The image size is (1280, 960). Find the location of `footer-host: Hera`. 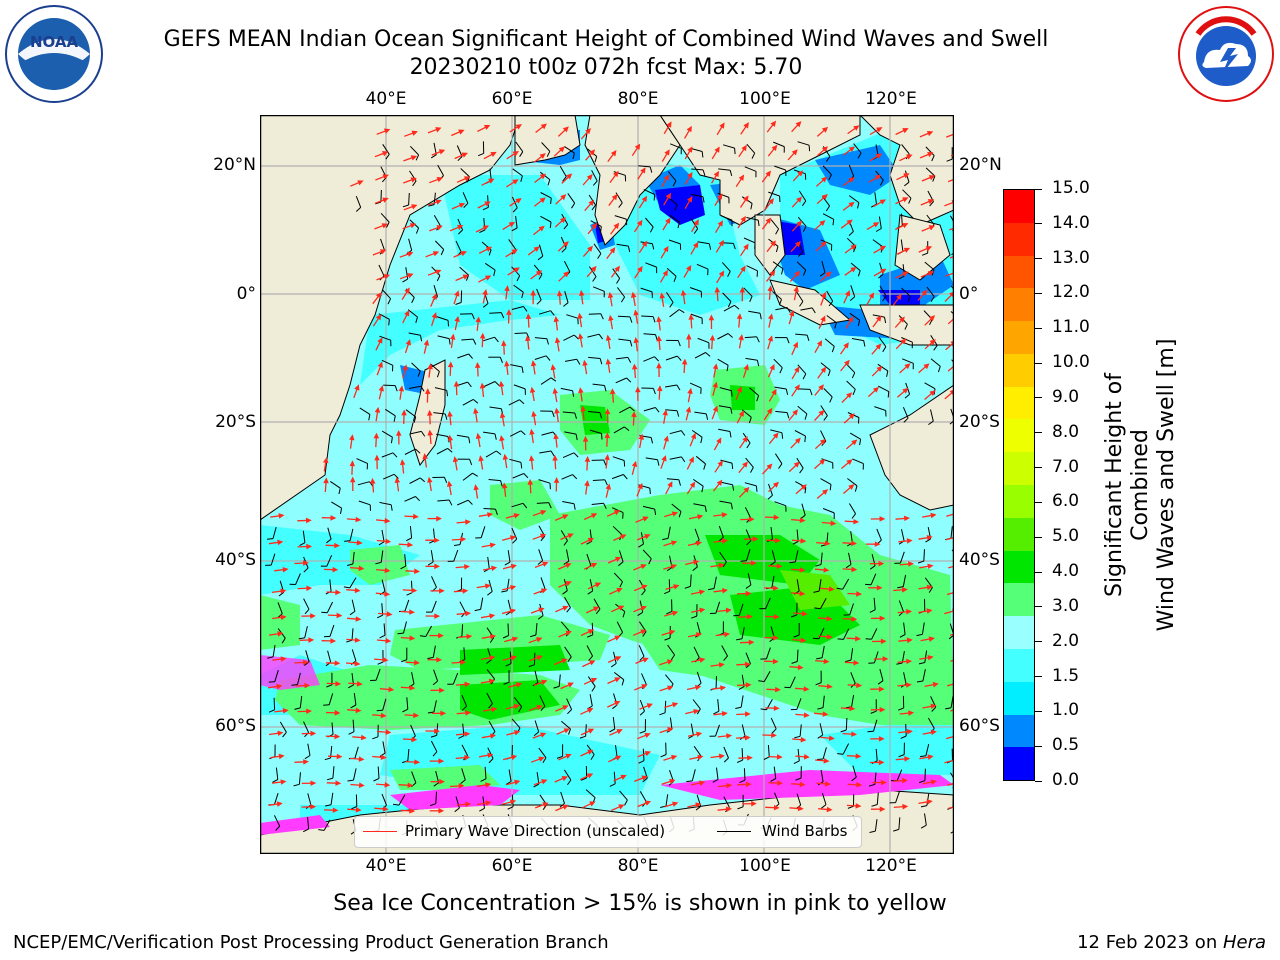

footer-host: Hera is located at coordinates (1244, 942).